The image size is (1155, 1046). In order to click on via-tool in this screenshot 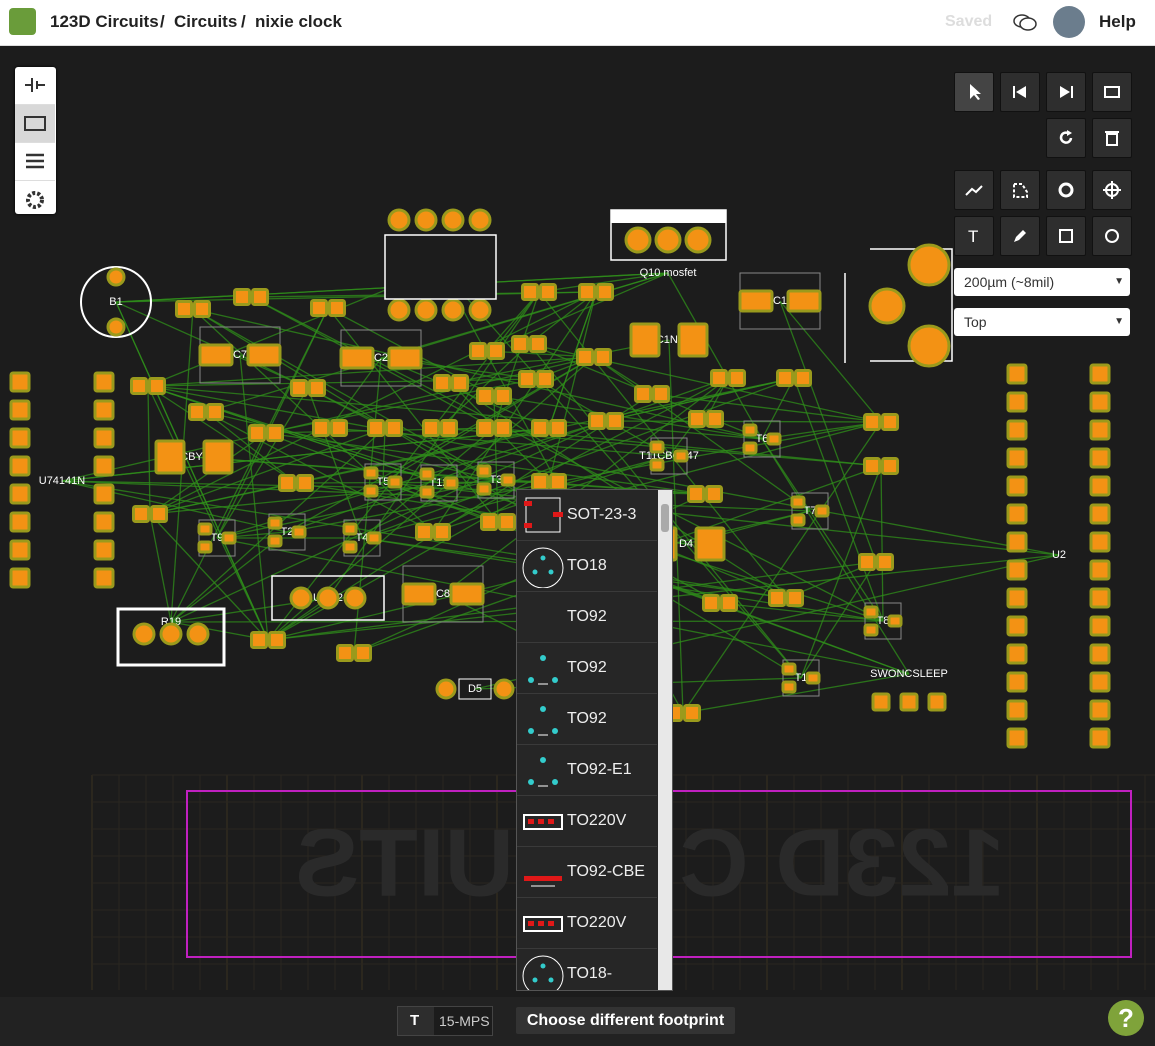, I will do `click(1066, 190)`.